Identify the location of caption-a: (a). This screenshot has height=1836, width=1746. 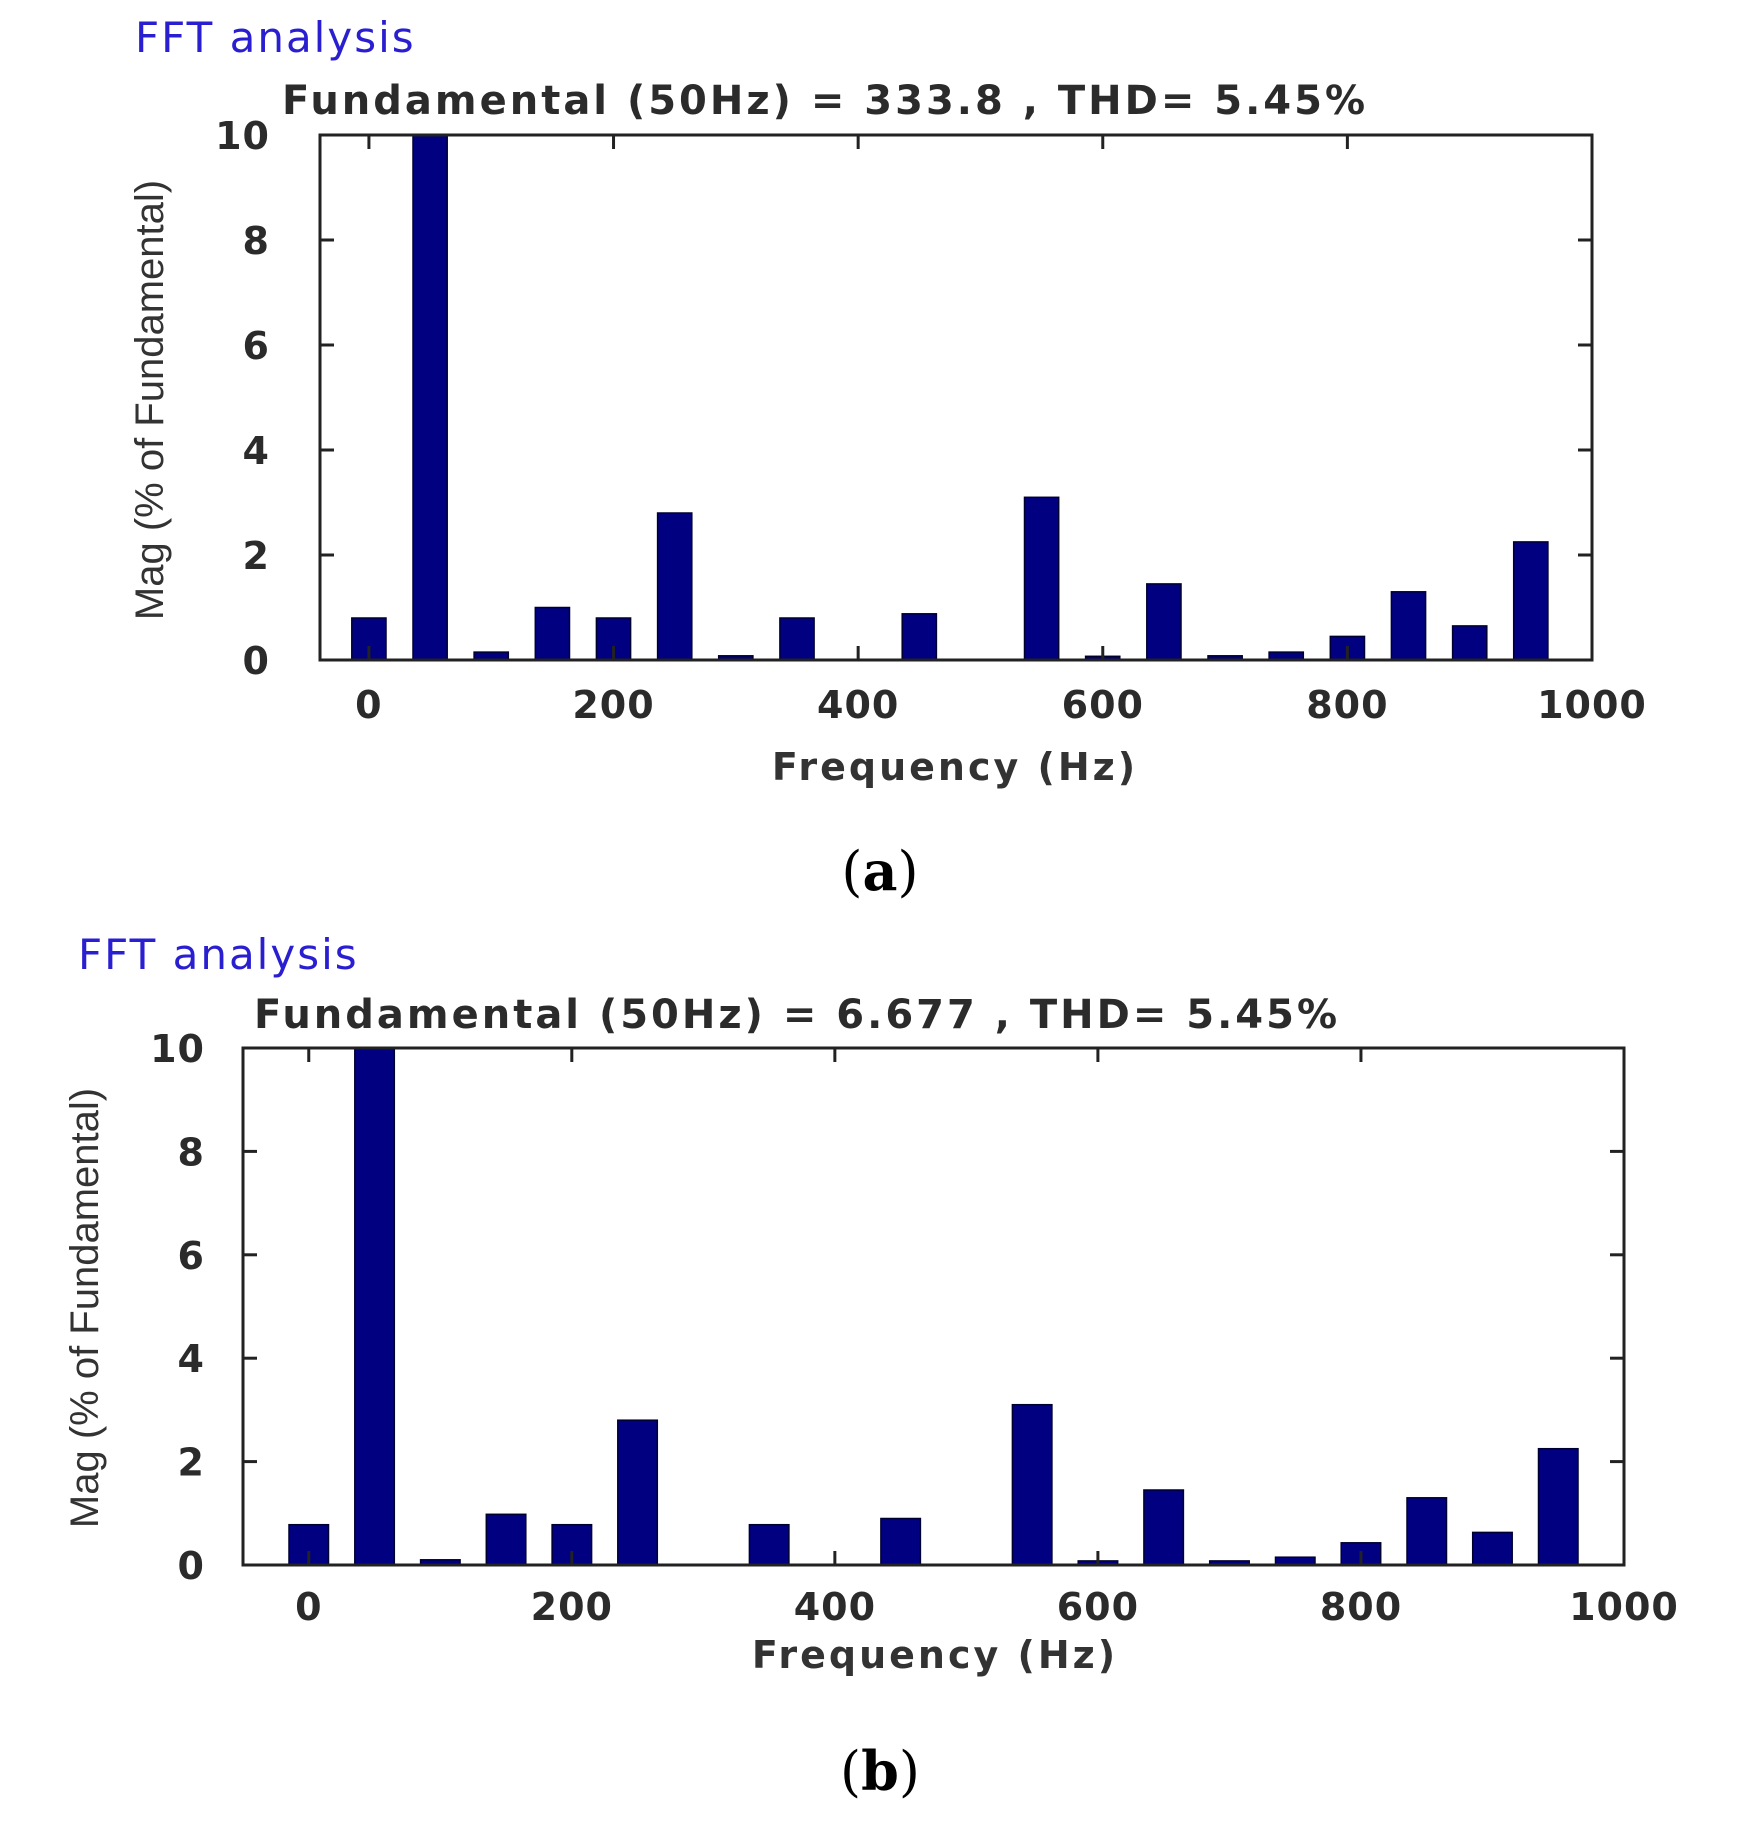
(879, 871).